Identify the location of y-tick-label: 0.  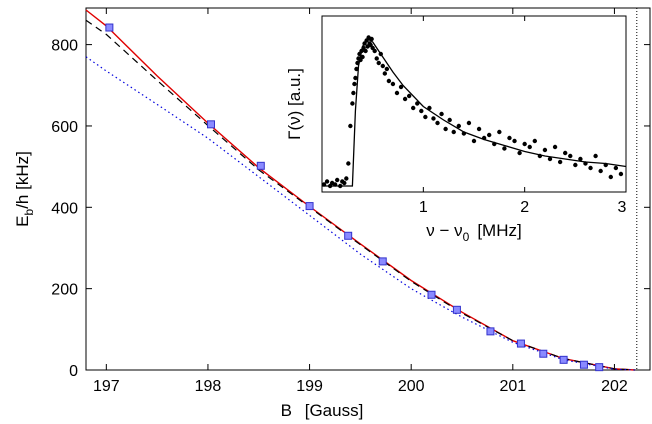
(73, 371).